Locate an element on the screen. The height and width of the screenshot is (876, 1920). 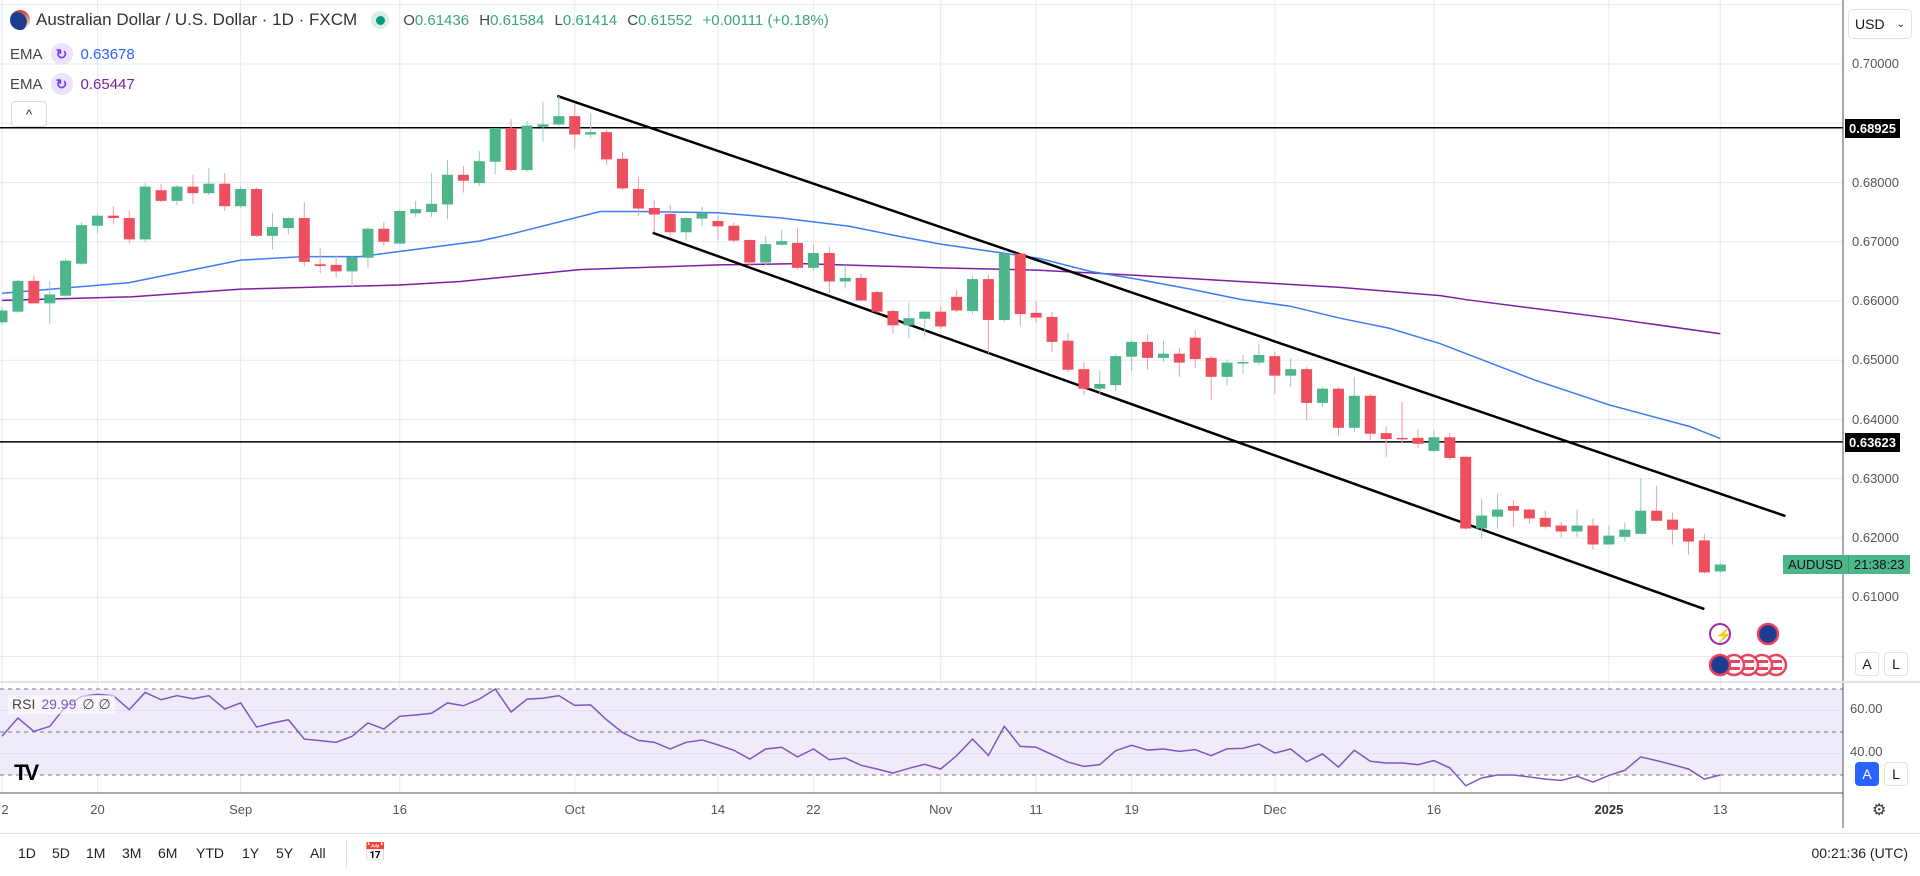
loading-refresh-icon: ↻ is located at coordinates (61, 54).